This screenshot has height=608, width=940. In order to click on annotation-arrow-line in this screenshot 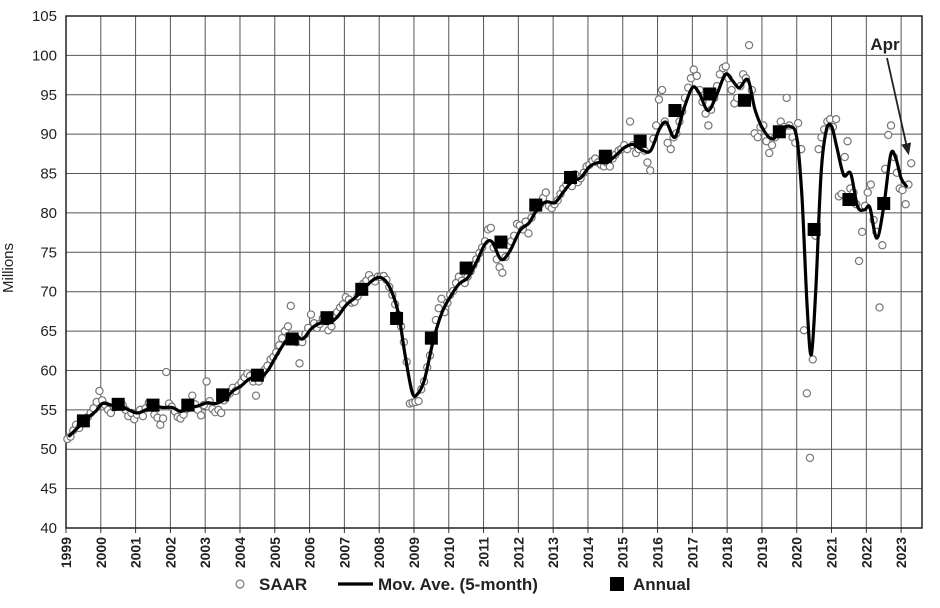, I will do `click(897, 104)`.